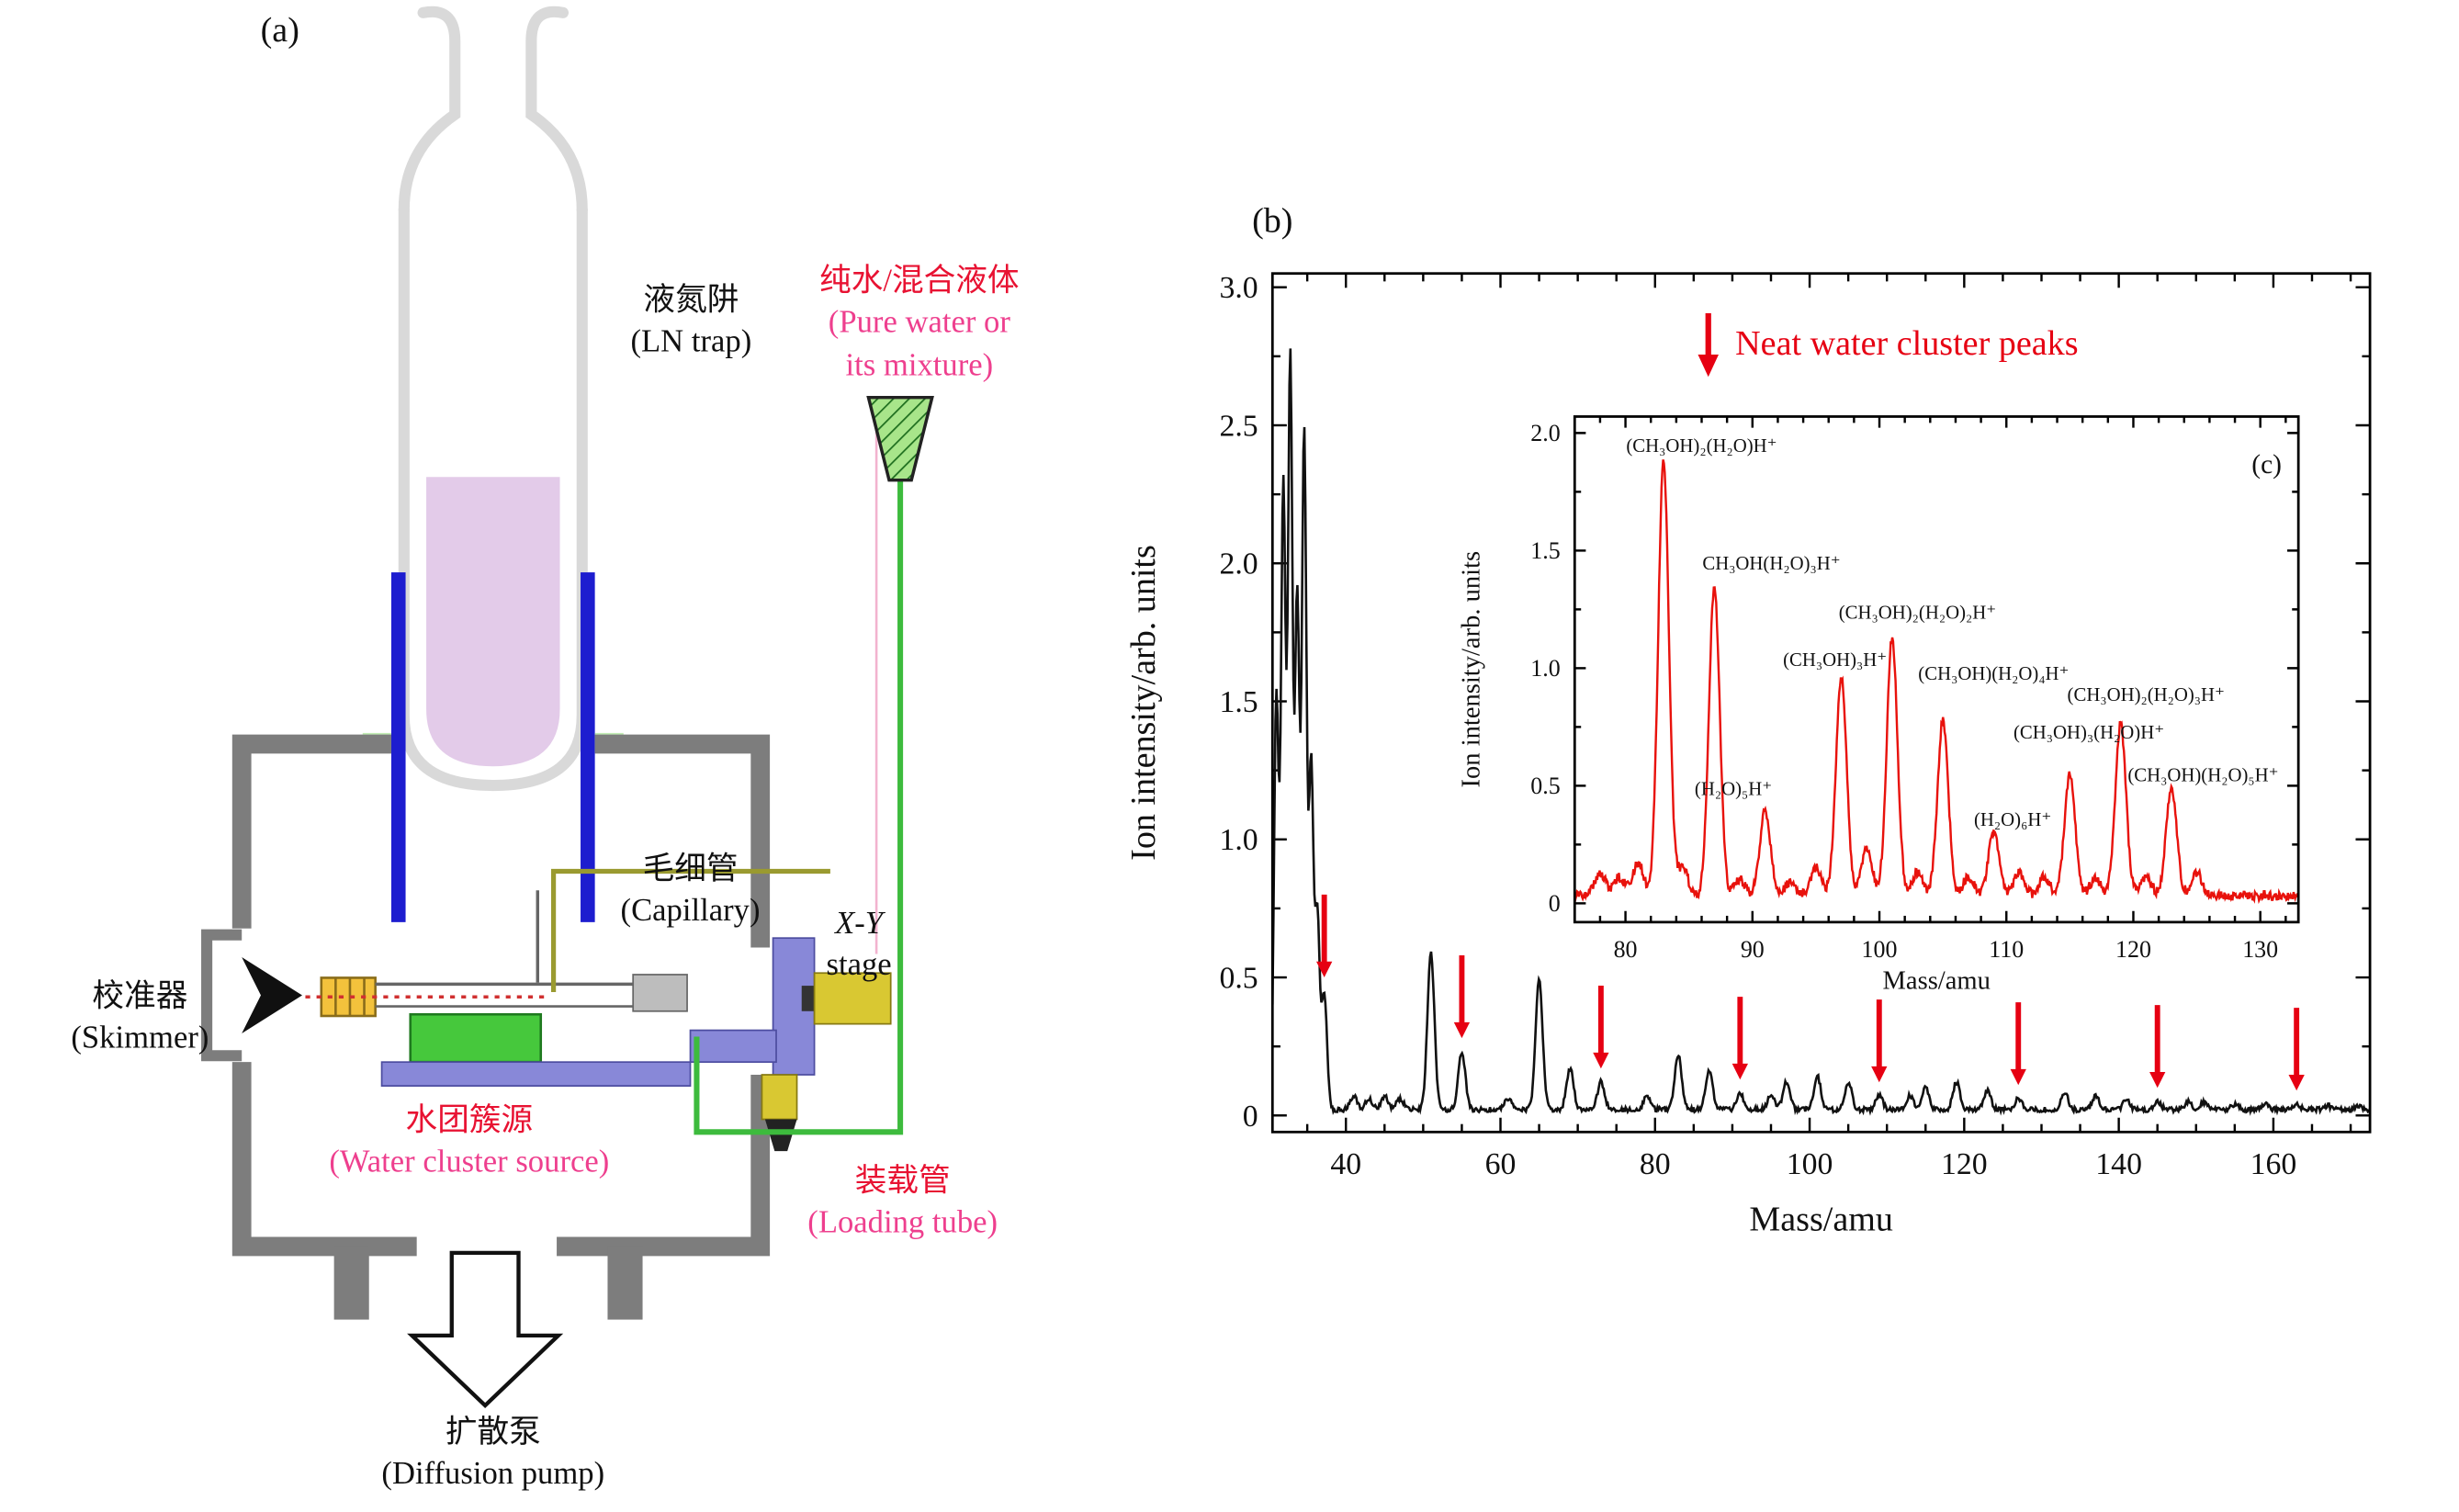 The image size is (2459, 1512). Describe the element at coordinates (690, 912) in the screenshot. I see `capillary-label-en: (Capillary)` at that location.